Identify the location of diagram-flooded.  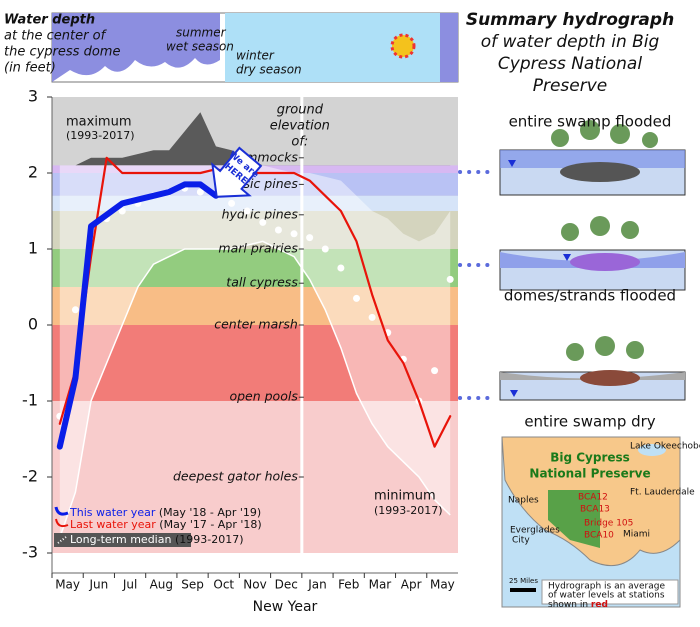
(592, 158).